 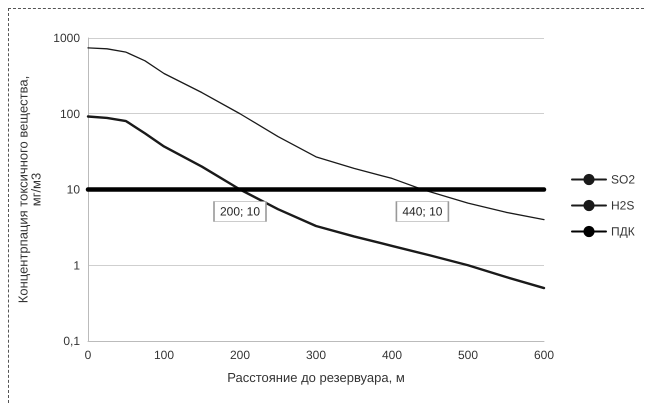 I want to click on y-tick-label: 1, so click(x=76, y=265).